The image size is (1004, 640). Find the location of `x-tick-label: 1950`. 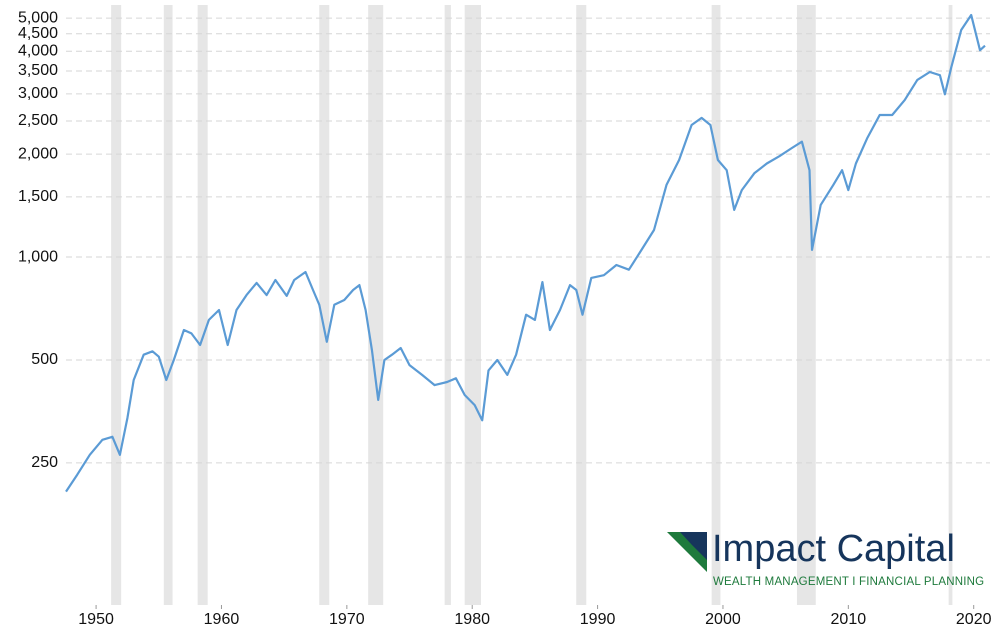

x-tick-label: 1950 is located at coordinates (96, 619).